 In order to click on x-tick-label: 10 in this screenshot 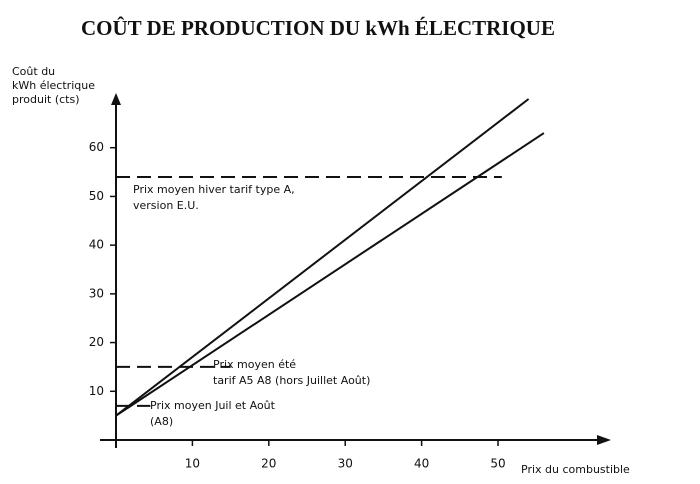, I will do `click(192, 464)`.